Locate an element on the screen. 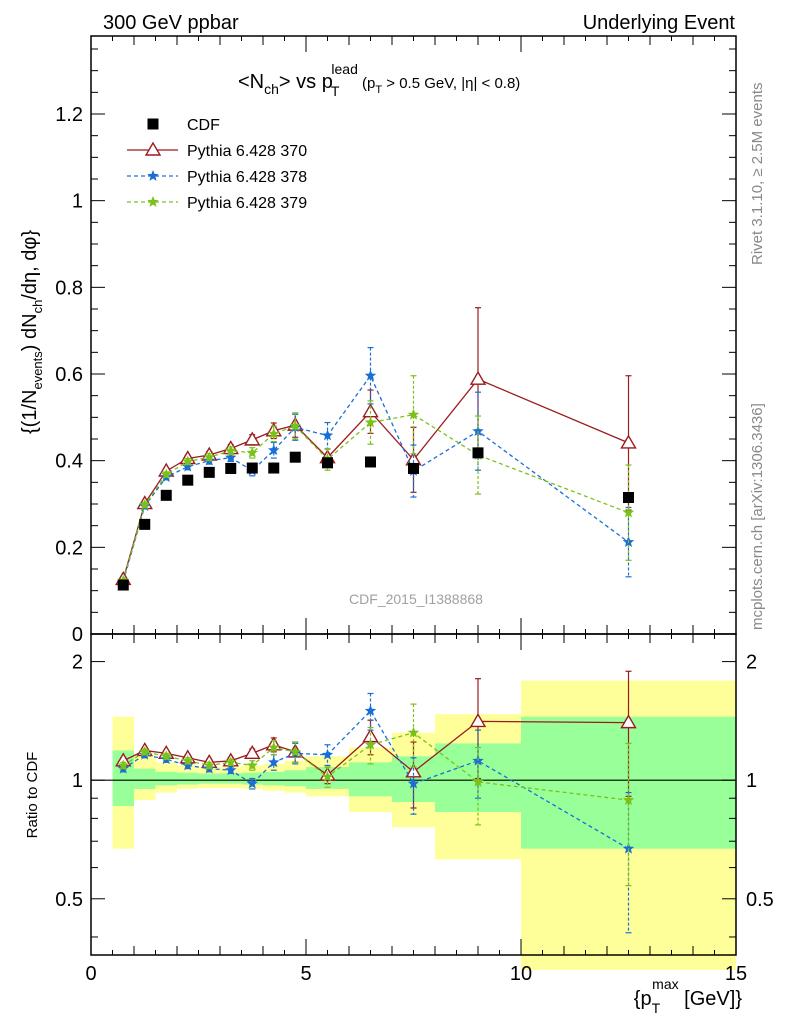 The width and height of the screenshot is (786, 1024). mcplots-label: mcplots.cern.ch [arXiv:1306.3436] is located at coordinates (757, 516).